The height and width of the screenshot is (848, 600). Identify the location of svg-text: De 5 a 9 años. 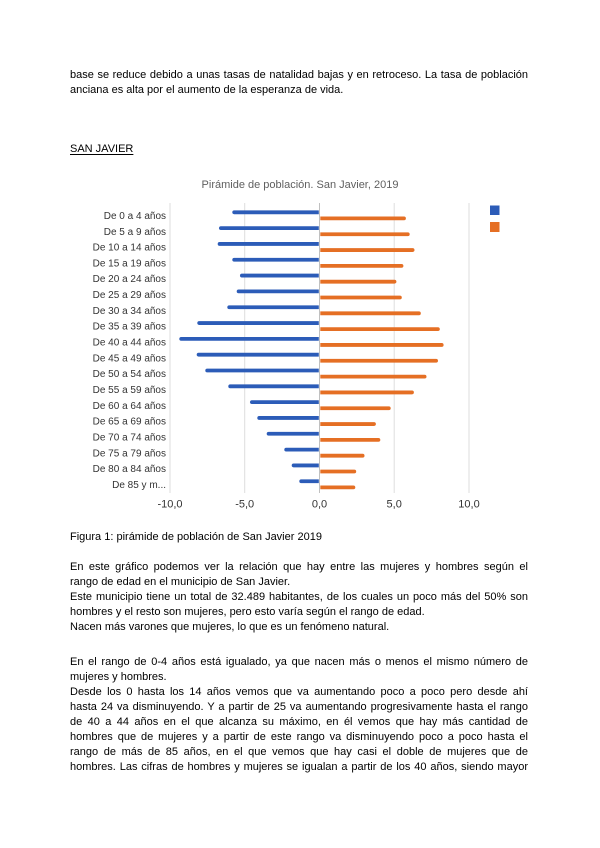
(135, 232).